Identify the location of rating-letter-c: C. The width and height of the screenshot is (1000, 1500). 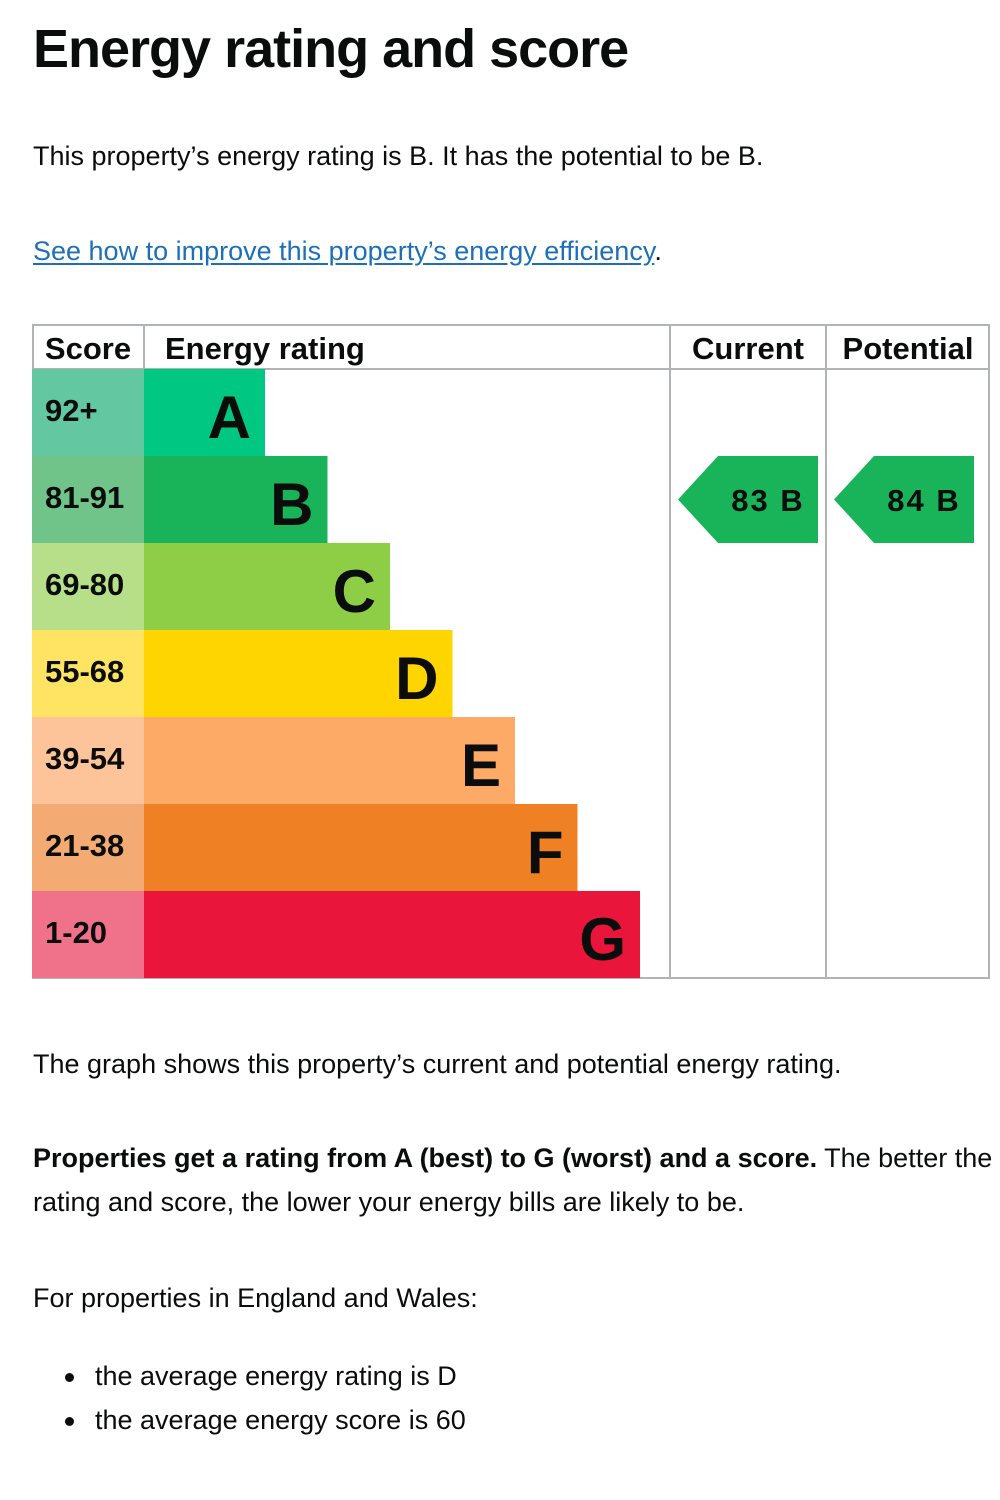
(354, 591).